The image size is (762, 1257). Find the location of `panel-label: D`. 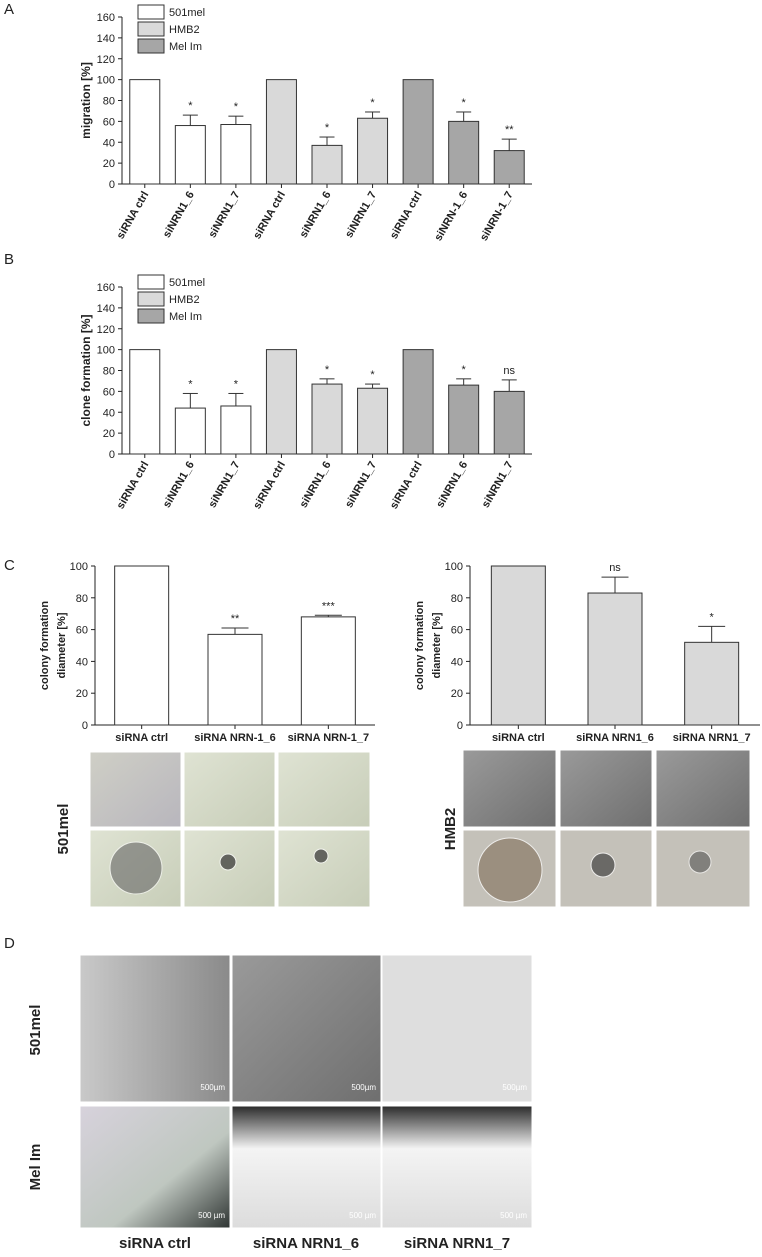

panel-label: D is located at coordinates (9, 943).